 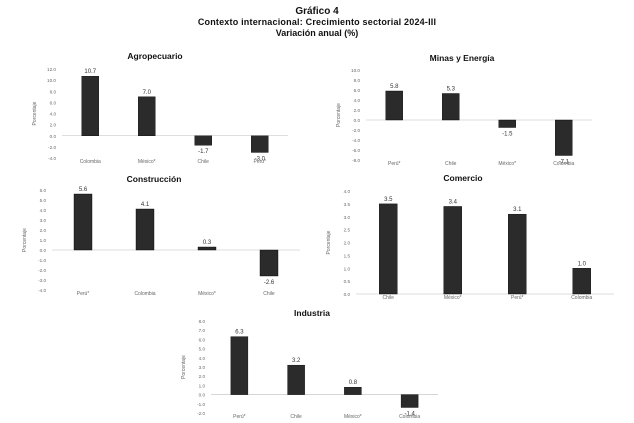 What do you see at coordinates (239, 333) in the screenshot?
I see `data-label: 6.3` at bounding box center [239, 333].